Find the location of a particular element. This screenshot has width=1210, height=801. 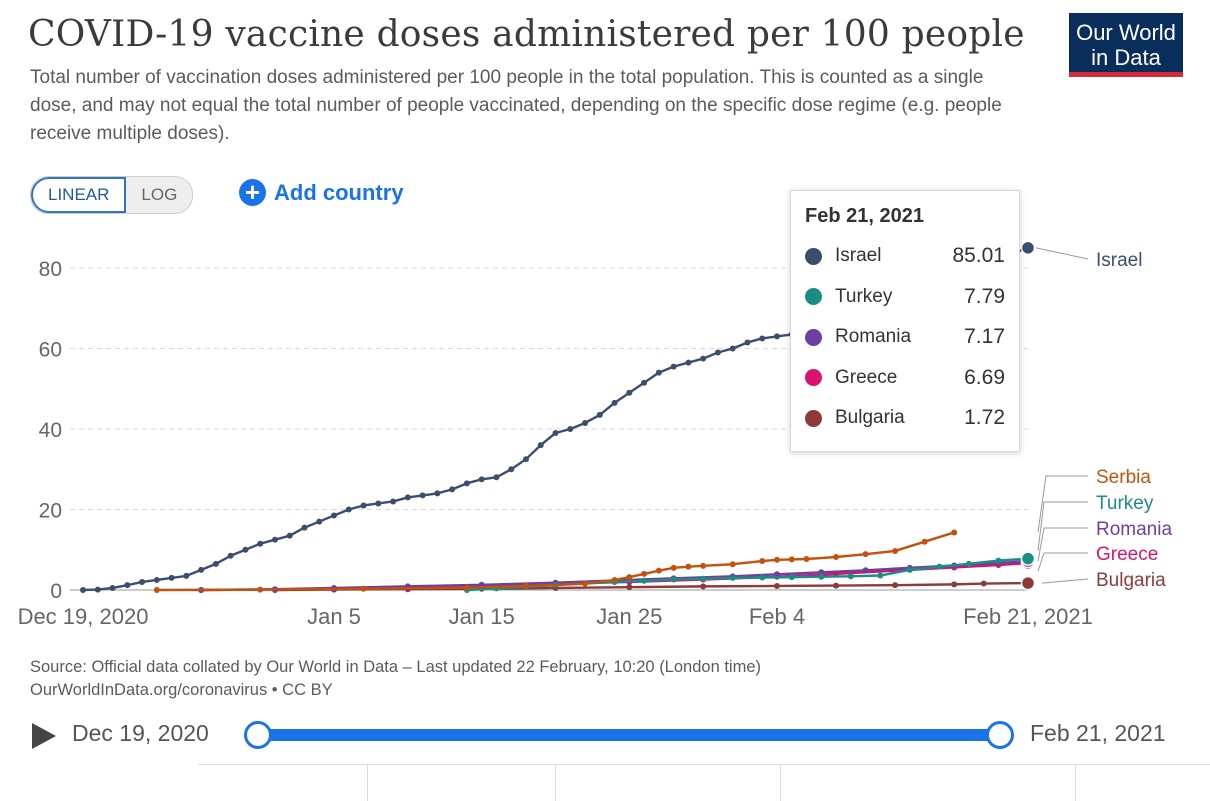

source-line-2: OurWorldInData.org/coronavirus • CC BY is located at coordinates (181, 690).